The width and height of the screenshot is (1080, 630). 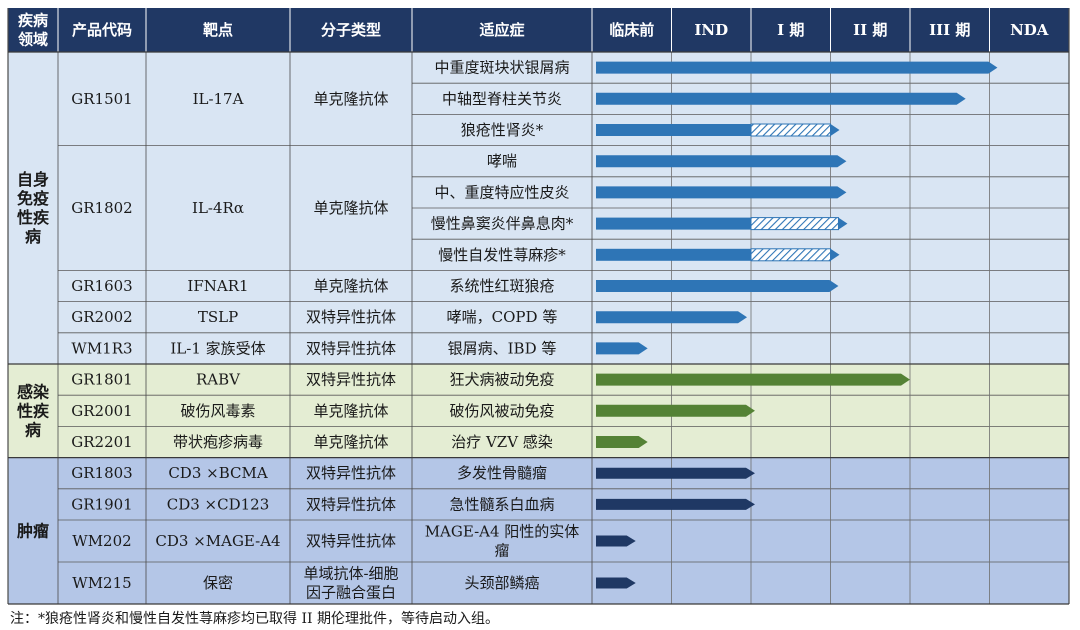 I want to click on product-code: WM1R3, so click(x=101, y=348).